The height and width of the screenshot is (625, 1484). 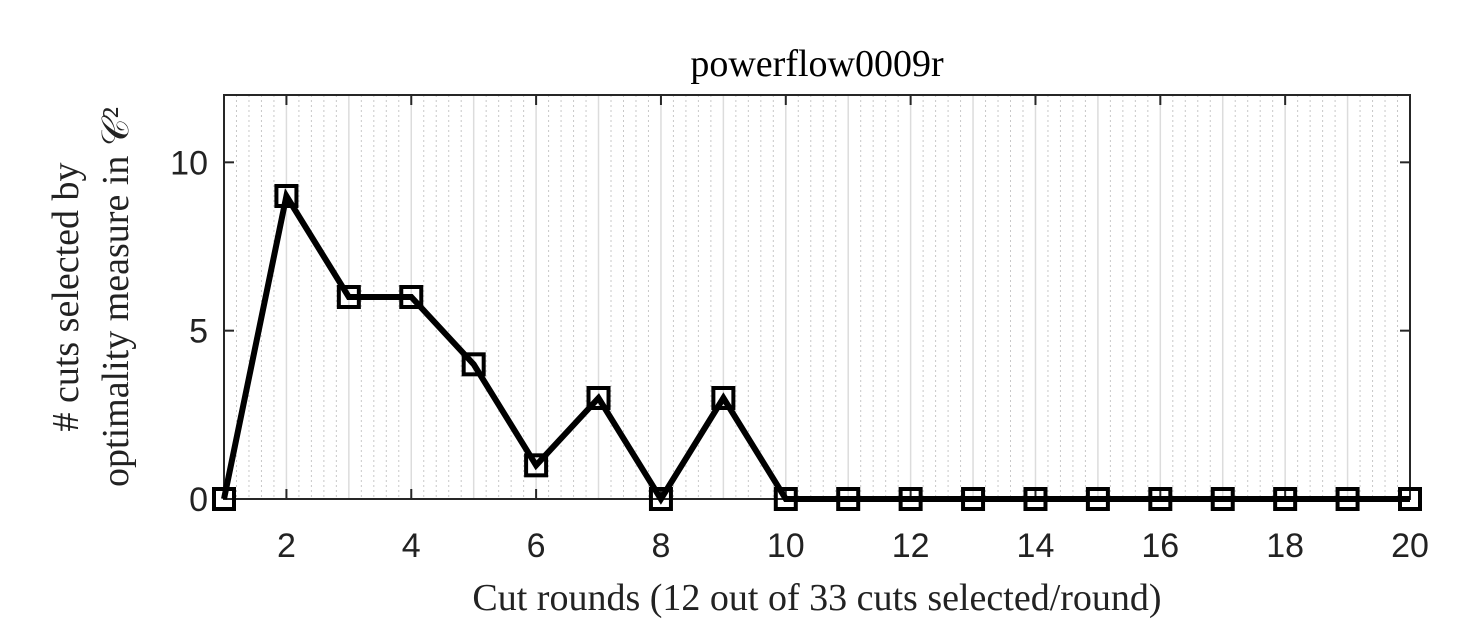 I want to click on x-tick-label: 20, so click(x=1410, y=546).